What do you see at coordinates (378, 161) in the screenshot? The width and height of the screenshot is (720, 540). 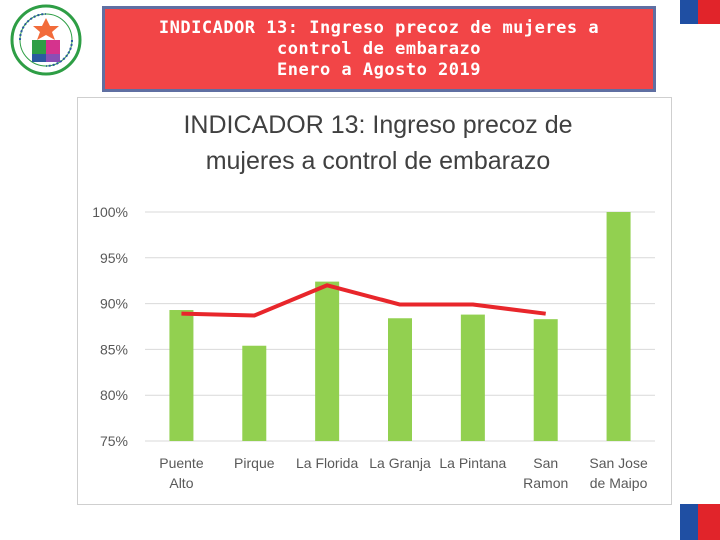 I see `chart-title-line-2: mujeres a control de embarazo` at bounding box center [378, 161].